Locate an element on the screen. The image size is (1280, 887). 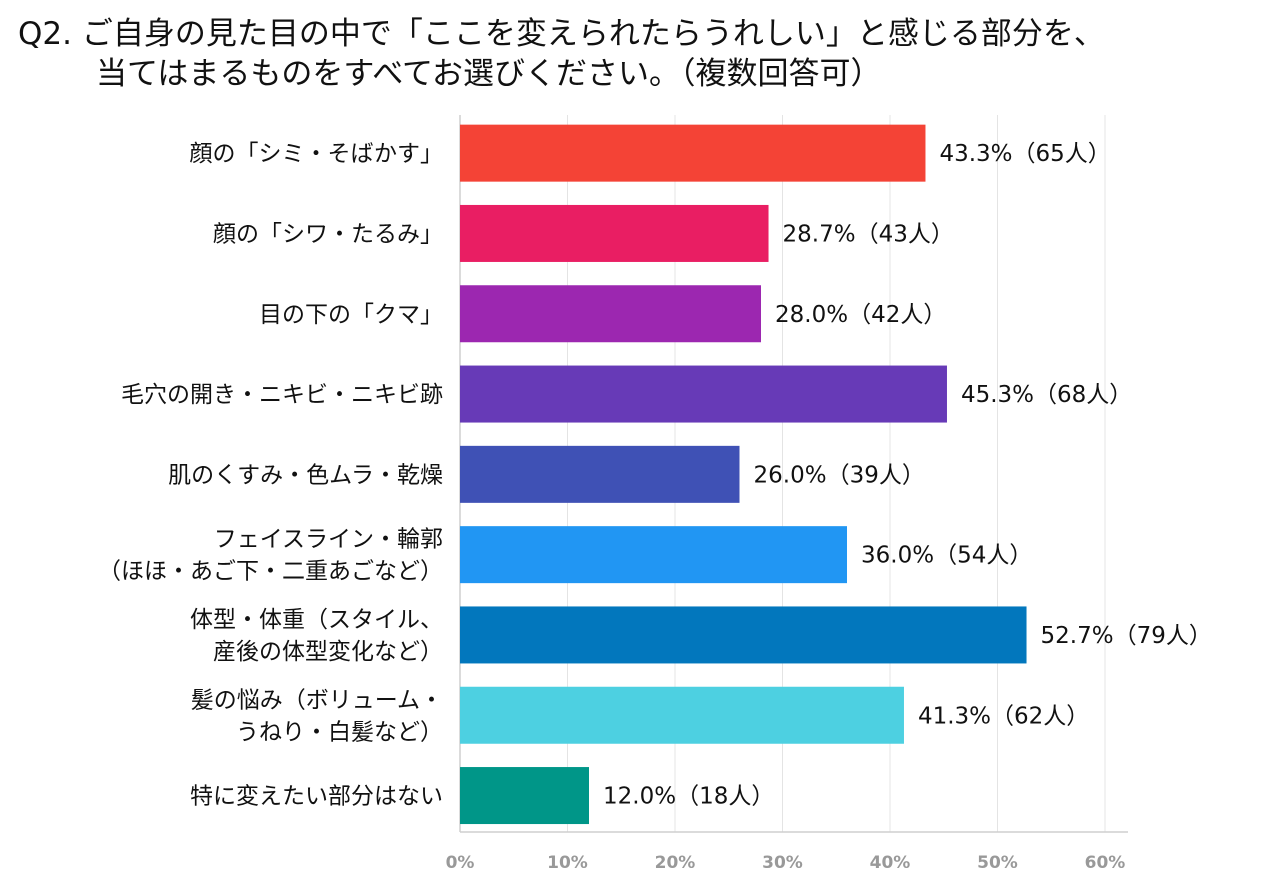
x-tick-label: 60% is located at coordinates (1105, 863).